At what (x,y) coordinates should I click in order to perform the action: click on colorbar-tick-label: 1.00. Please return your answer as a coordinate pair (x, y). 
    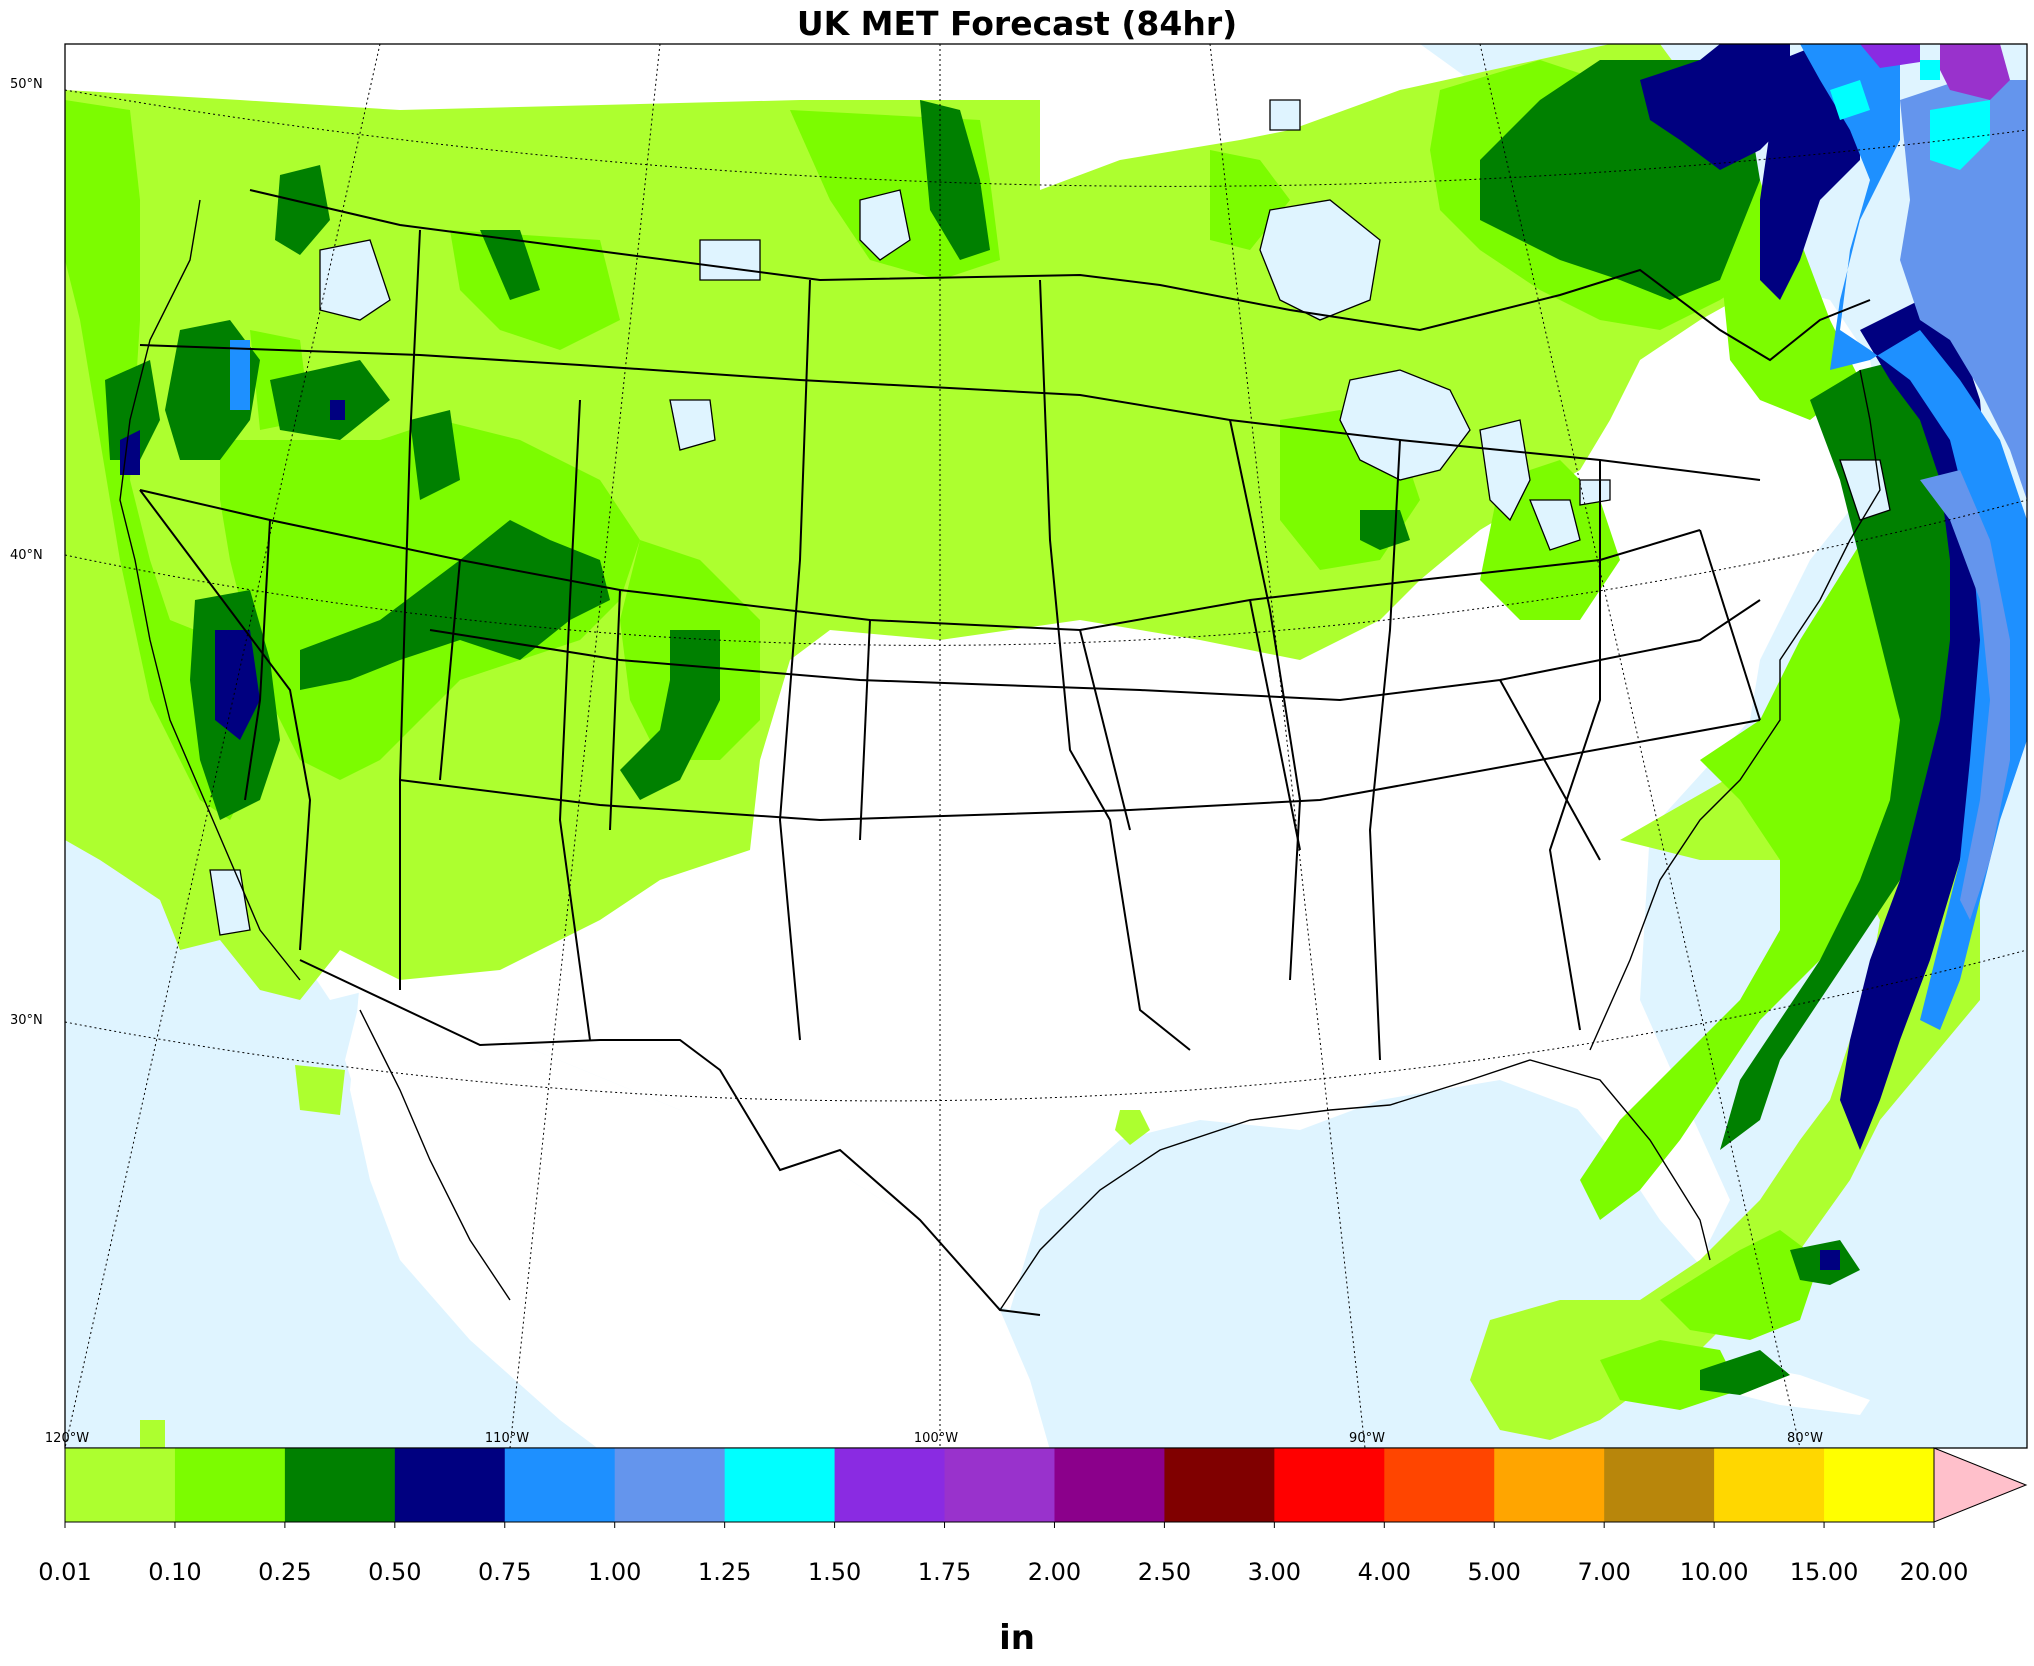
    Looking at the image, I should click on (614, 1572).